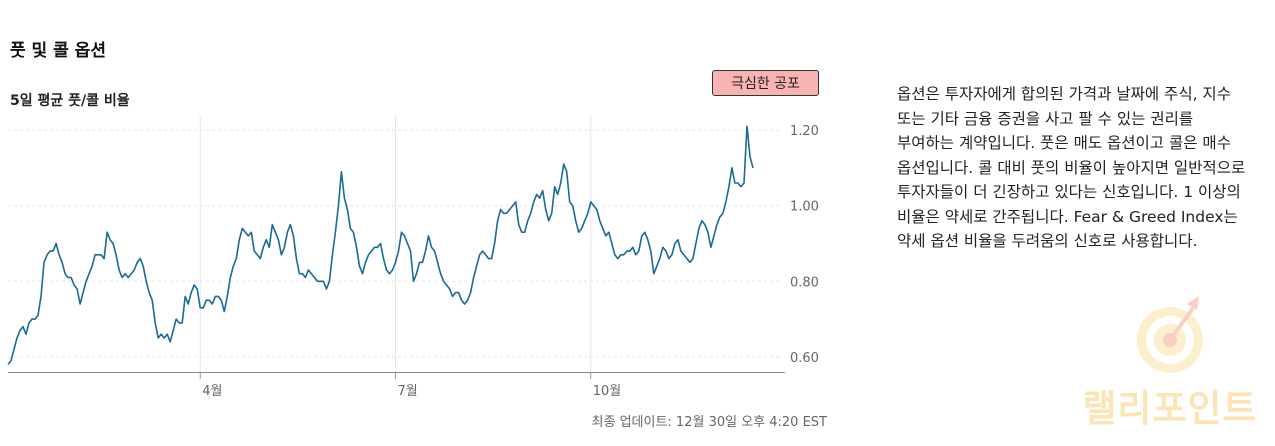 This screenshot has width=1275, height=446. Describe the element at coordinates (804, 358) in the screenshot. I see `y-tick-label: 0.60` at that location.